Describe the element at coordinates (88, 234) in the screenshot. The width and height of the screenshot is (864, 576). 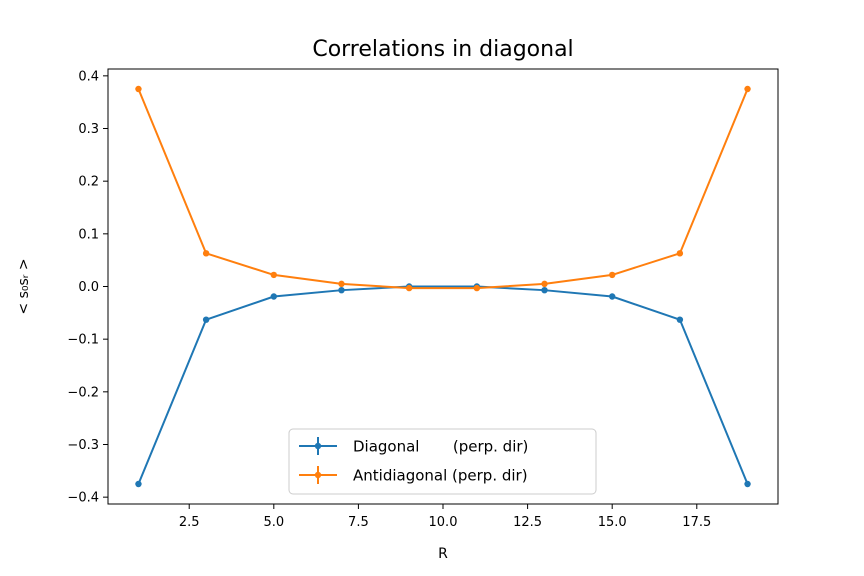
I see `y-tick-label: 0.1` at that location.